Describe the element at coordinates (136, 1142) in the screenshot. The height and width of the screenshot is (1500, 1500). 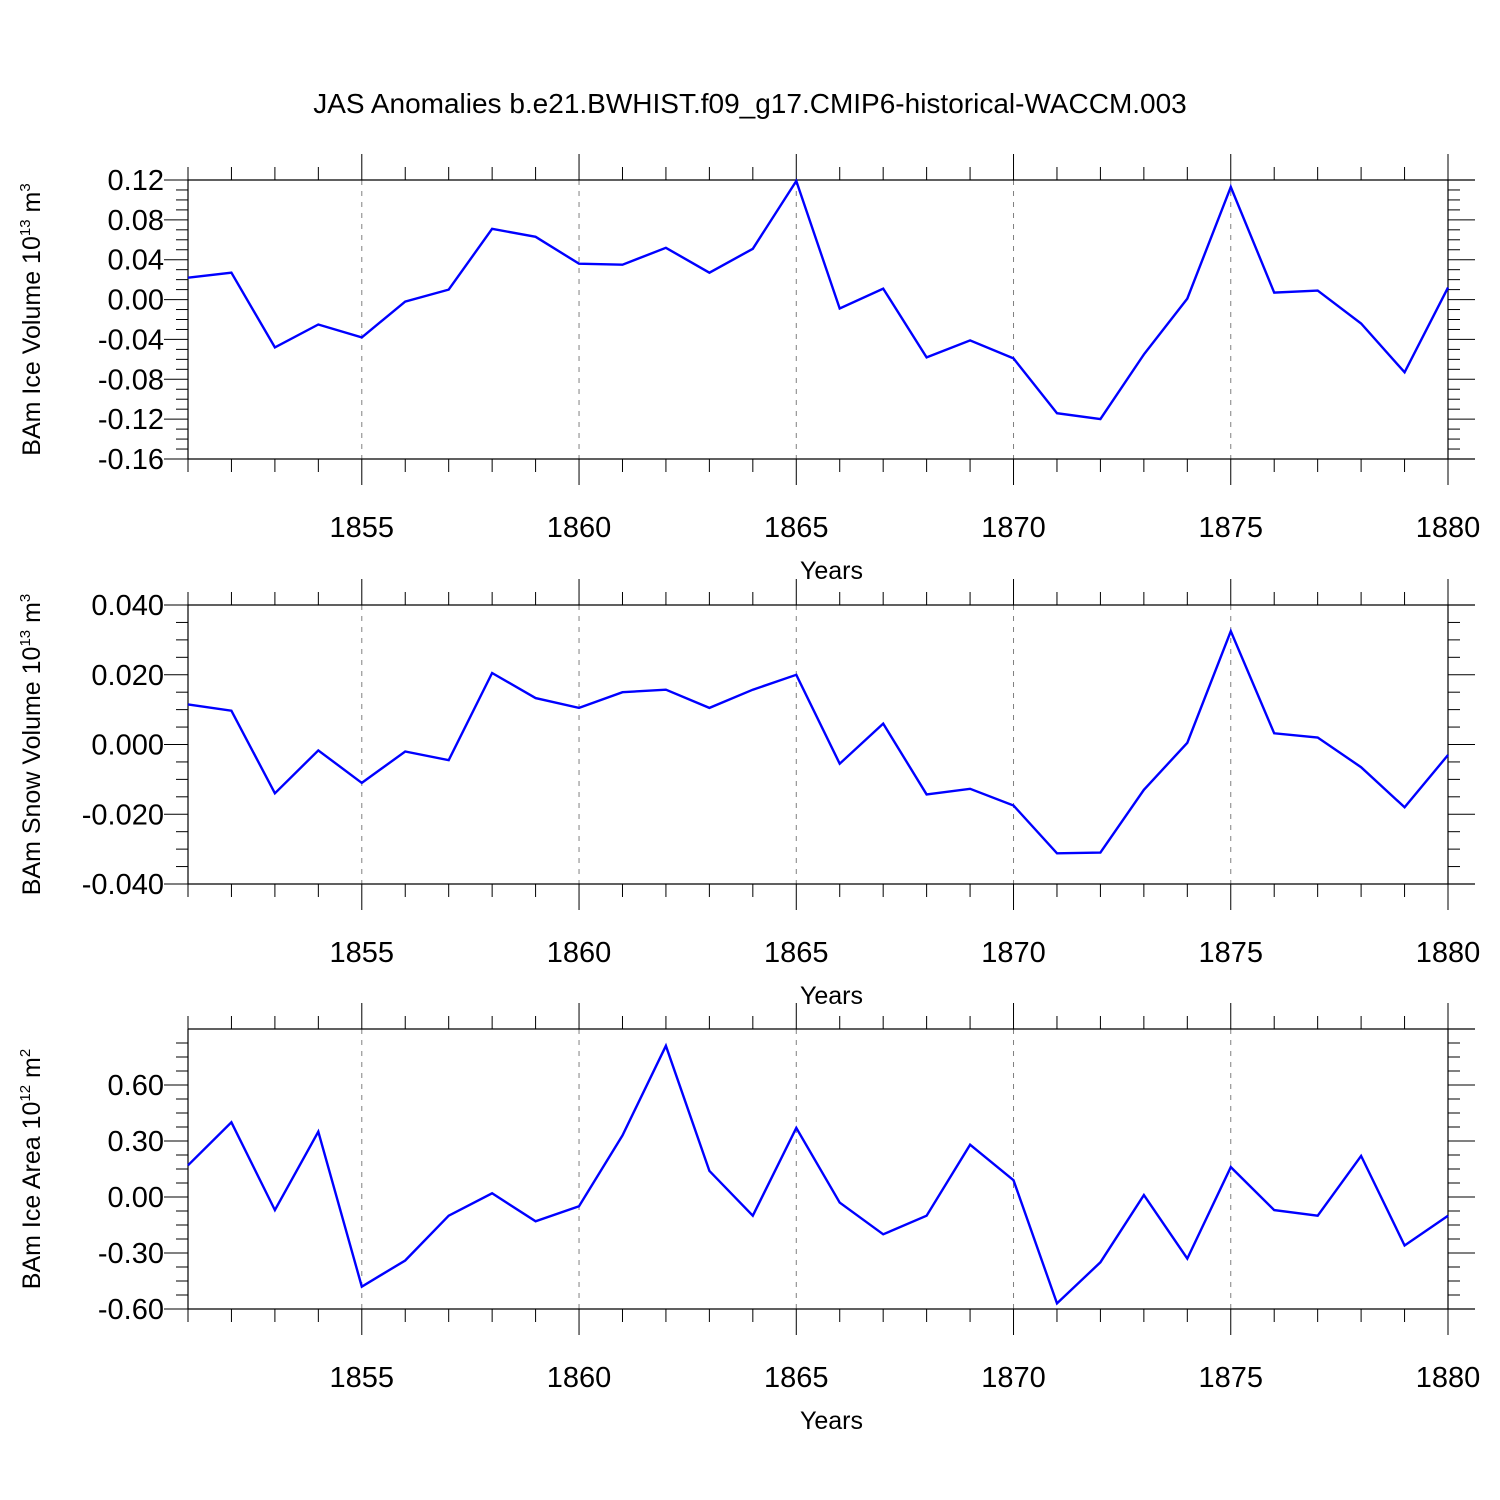
I see `y-tick-label: 0.30` at that location.